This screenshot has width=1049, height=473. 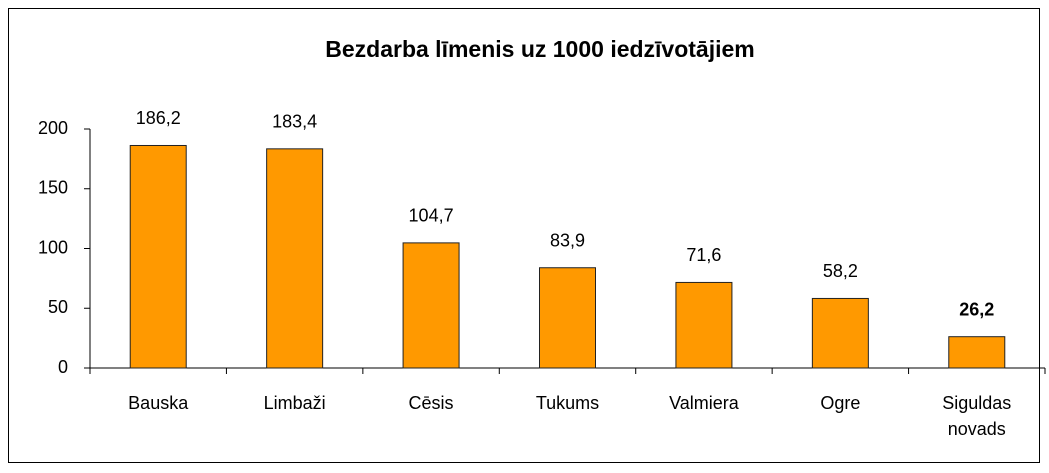 What do you see at coordinates (840, 403) in the screenshot?
I see `x-tick-label: Ogre` at bounding box center [840, 403].